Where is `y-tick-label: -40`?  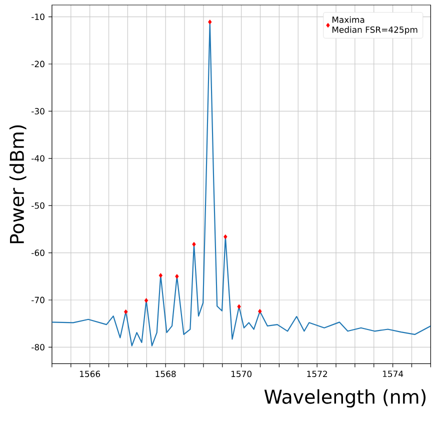 y-tick-label: -40 is located at coordinates (38, 158).